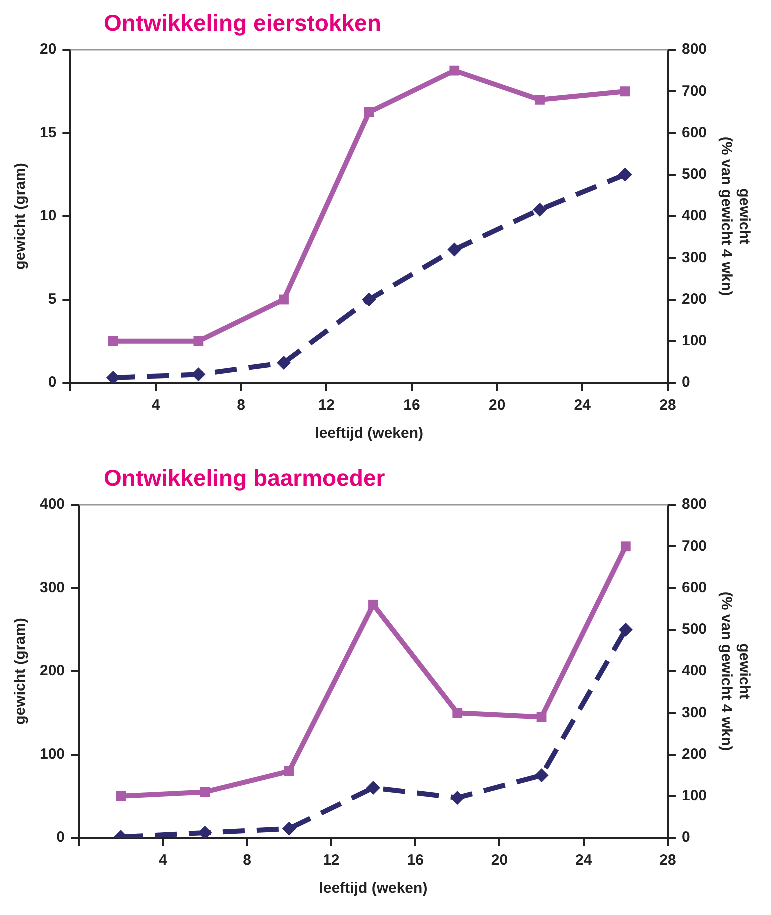 The height and width of the screenshot is (915, 771). Describe the element at coordinates (52, 299) in the screenshot. I see `y-tick-label: 5` at that location.